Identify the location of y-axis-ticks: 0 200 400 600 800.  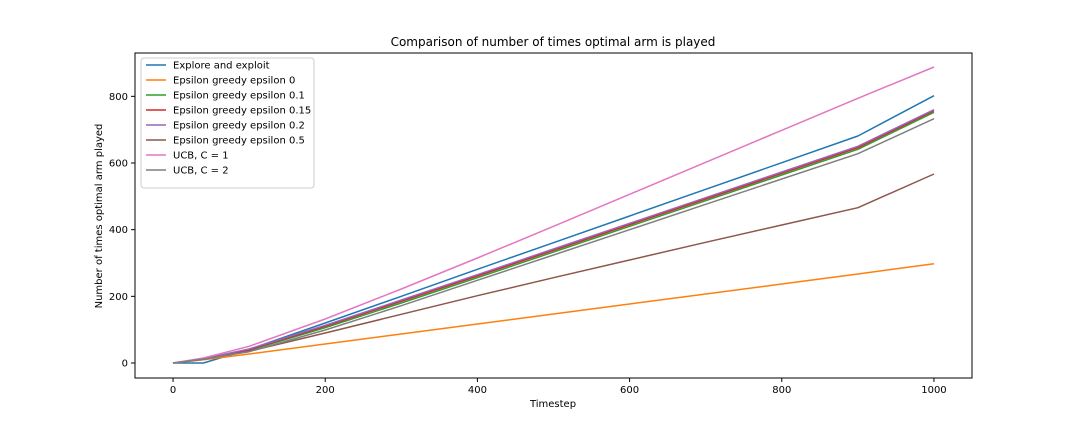
(122, 231).